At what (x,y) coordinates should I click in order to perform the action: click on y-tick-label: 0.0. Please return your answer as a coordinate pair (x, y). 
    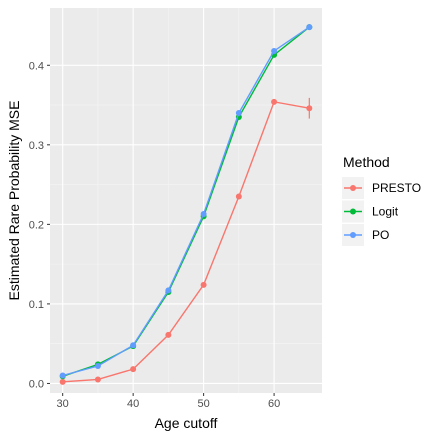
    Looking at the image, I should click on (36, 384).